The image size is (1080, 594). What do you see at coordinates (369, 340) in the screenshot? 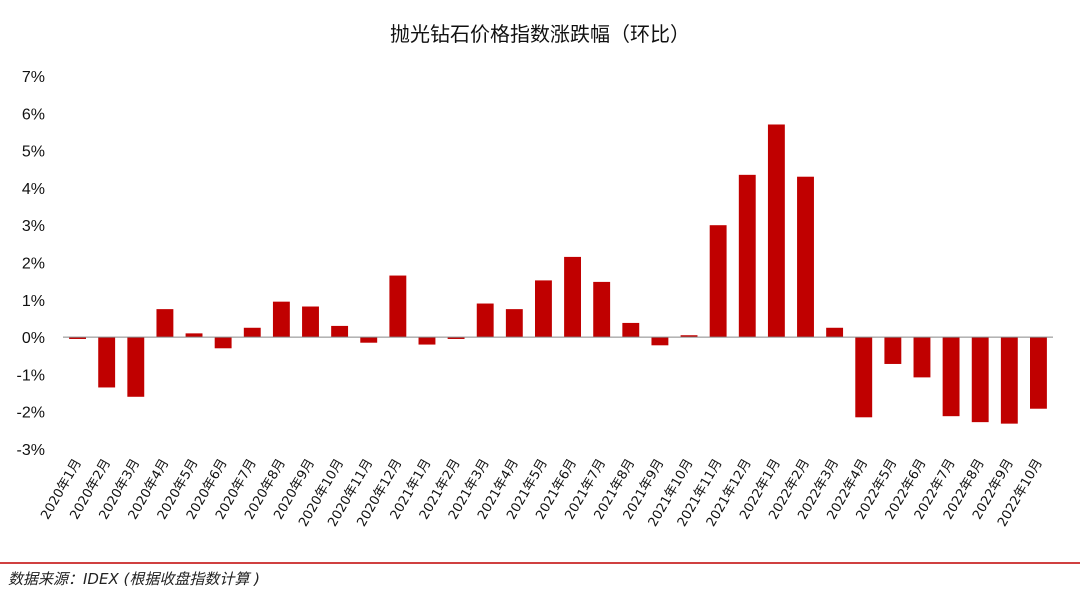
I see `bar-2020年11月` at bounding box center [369, 340].